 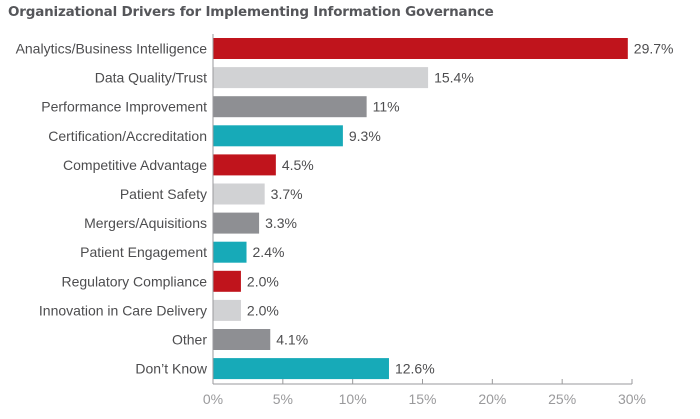 I want to click on category-label: Innovation in Care Delivery, so click(x=123, y=310).